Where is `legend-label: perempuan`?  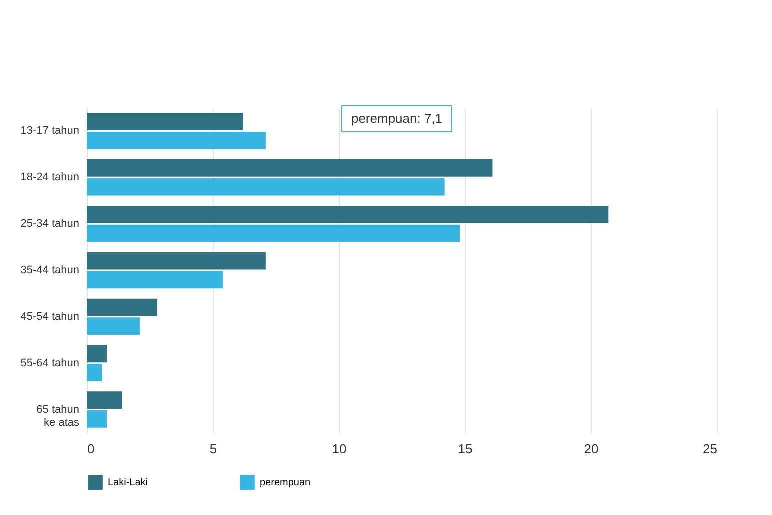 legend-label: perempuan is located at coordinates (285, 483).